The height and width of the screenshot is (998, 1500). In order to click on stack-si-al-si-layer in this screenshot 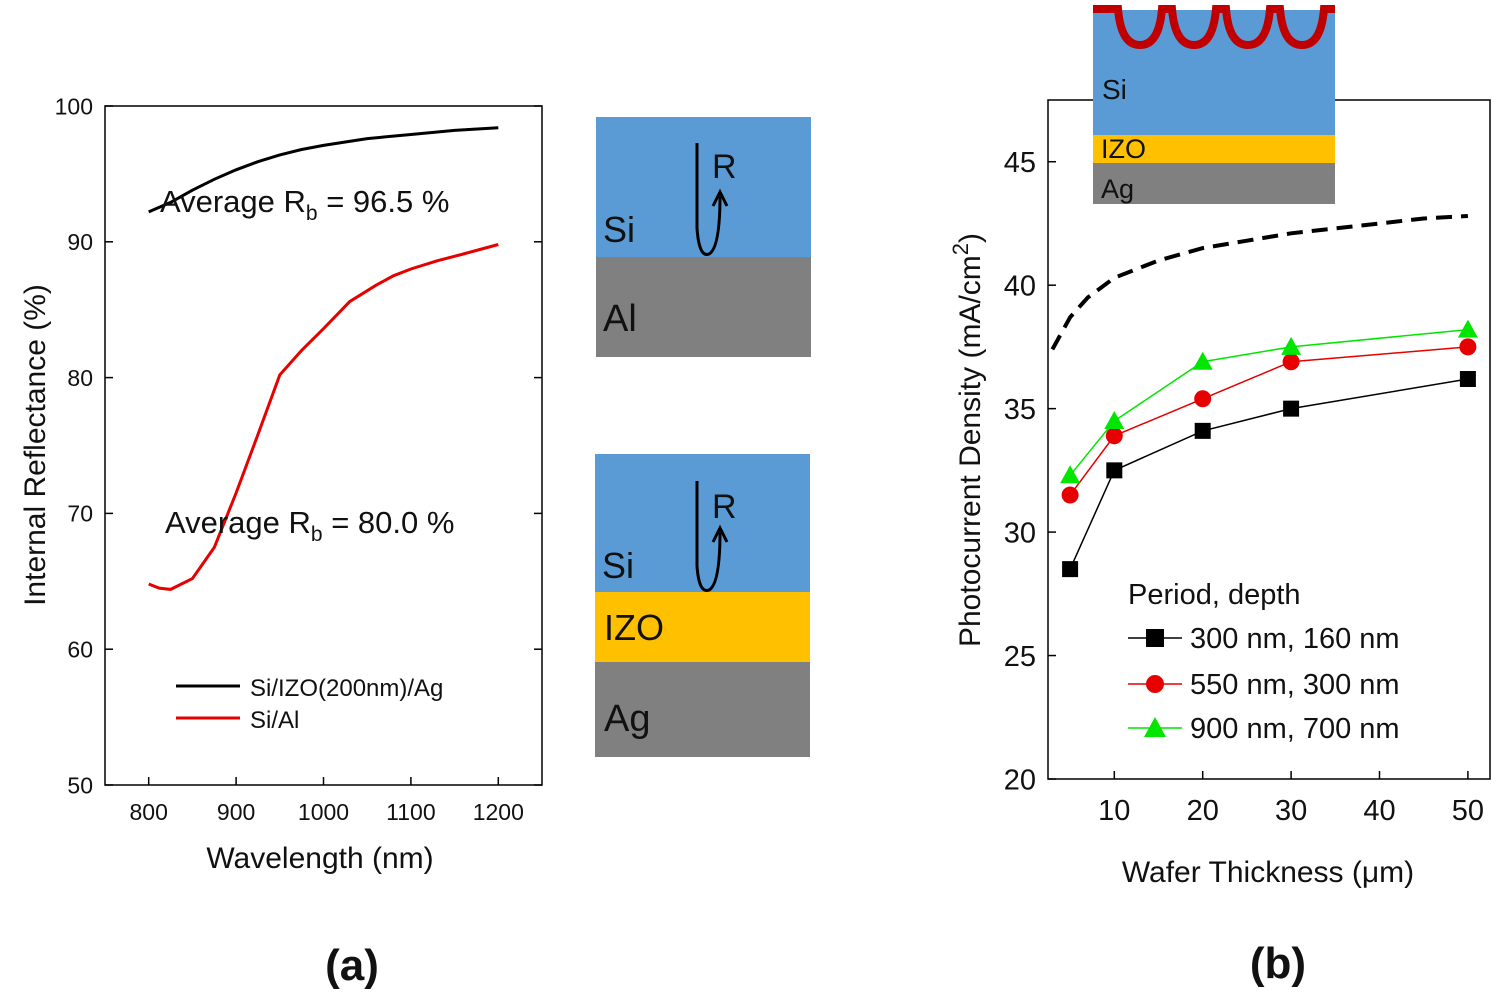, I will do `click(703, 187)`.